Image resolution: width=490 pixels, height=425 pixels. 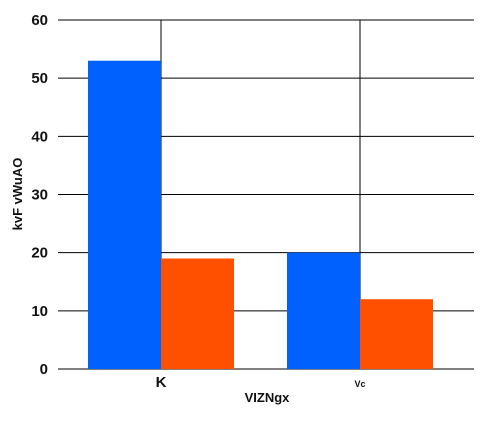 What do you see at coordinates (39, 136) in the screenshot?
I see `y-tick-label: 40` at bounding box center [39, 136].